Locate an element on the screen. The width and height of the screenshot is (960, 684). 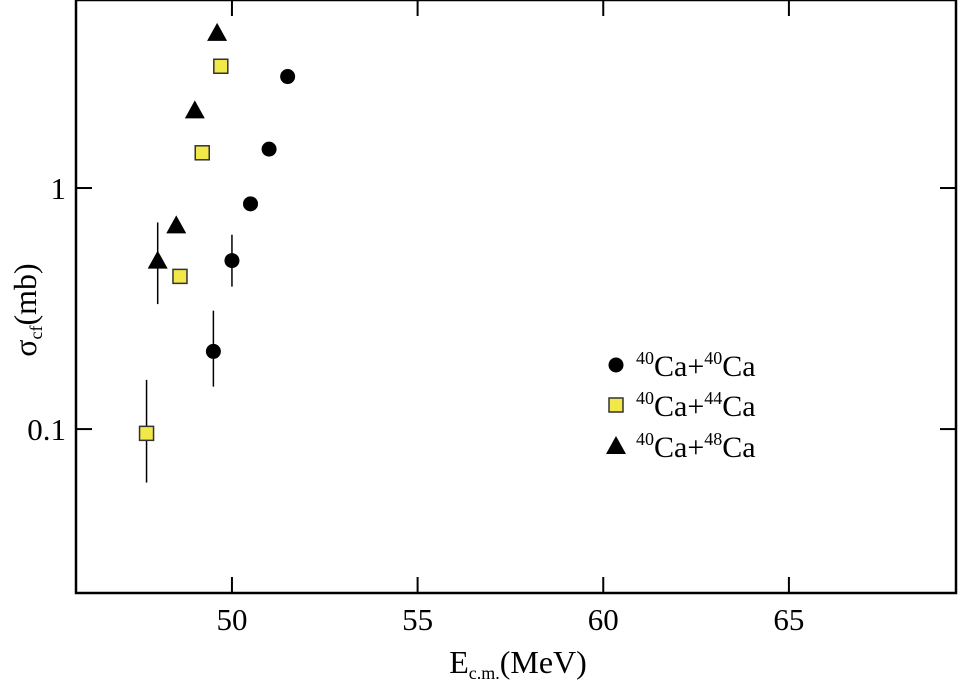
x-tick-label: 55 is located at coordinates (417, 619).